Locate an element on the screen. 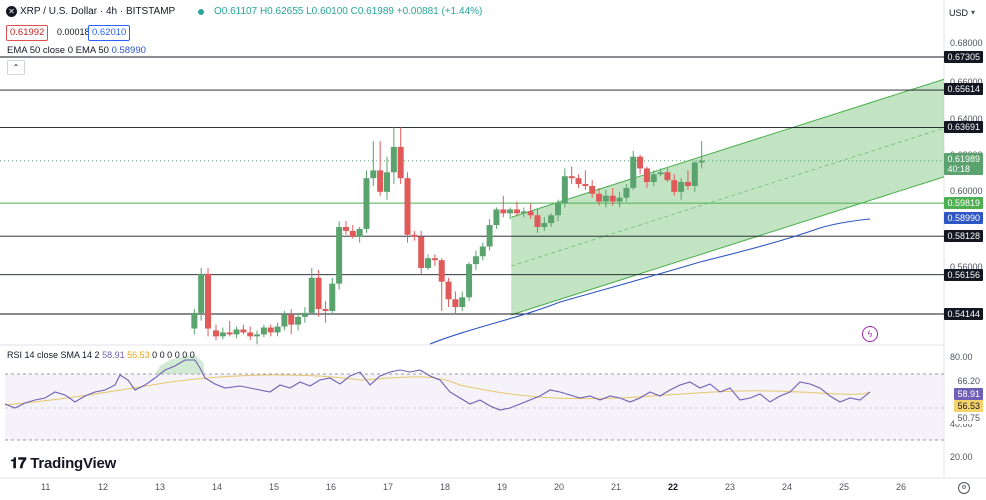 Image resolution: width=986 pixels, height=500 pixels. rsi-badge-sma: 56.53 is located at coordinates (968, 406).